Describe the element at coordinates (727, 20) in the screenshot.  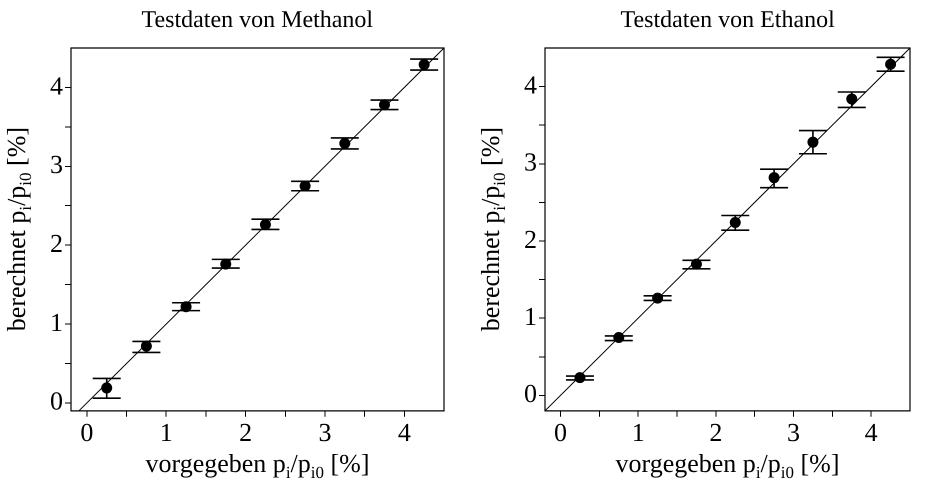
I see `chart-title: Testdaten von Ethanol` at that location.